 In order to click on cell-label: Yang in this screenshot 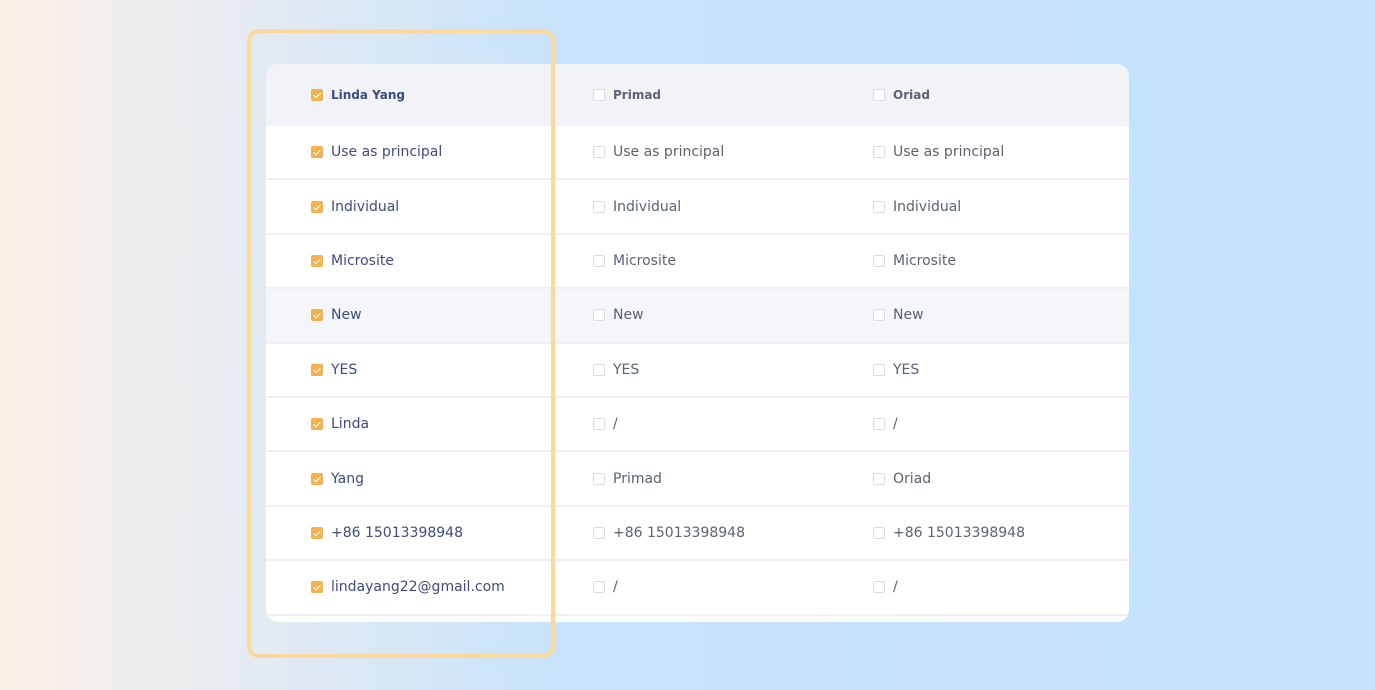, I will do `click(347, 478)`.